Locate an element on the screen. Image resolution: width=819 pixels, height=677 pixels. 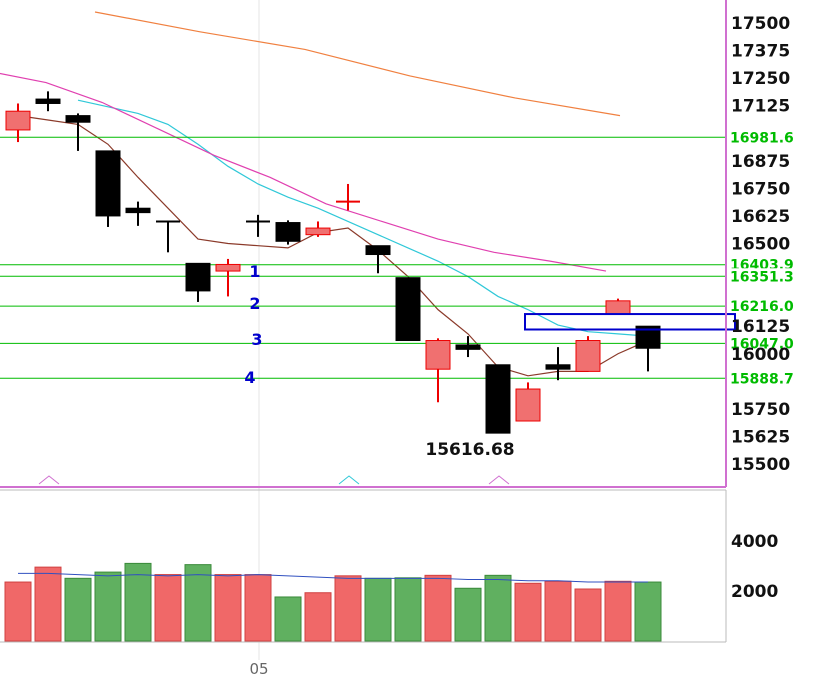
support-line-label: 15888.7 is located at coordinates (762, 379).